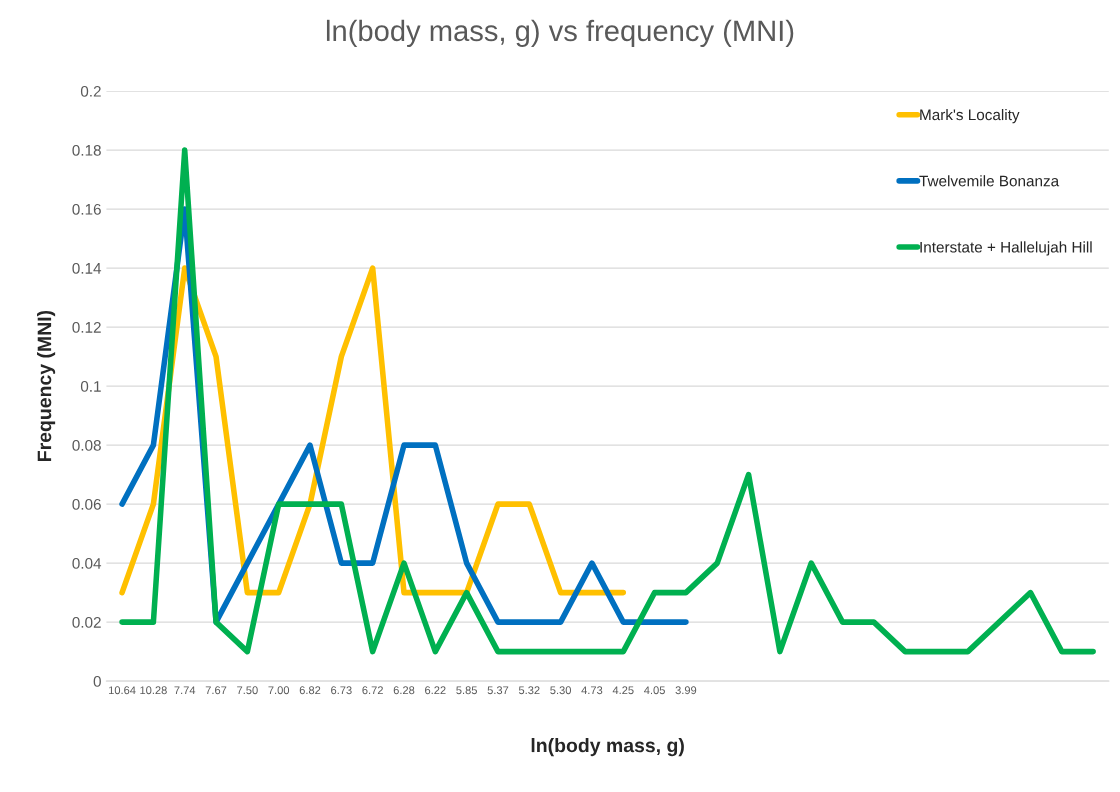 The width and height of the screenshot is (1120, 792). I want to click on x-tick-label: 6.22, so click(435, 690).